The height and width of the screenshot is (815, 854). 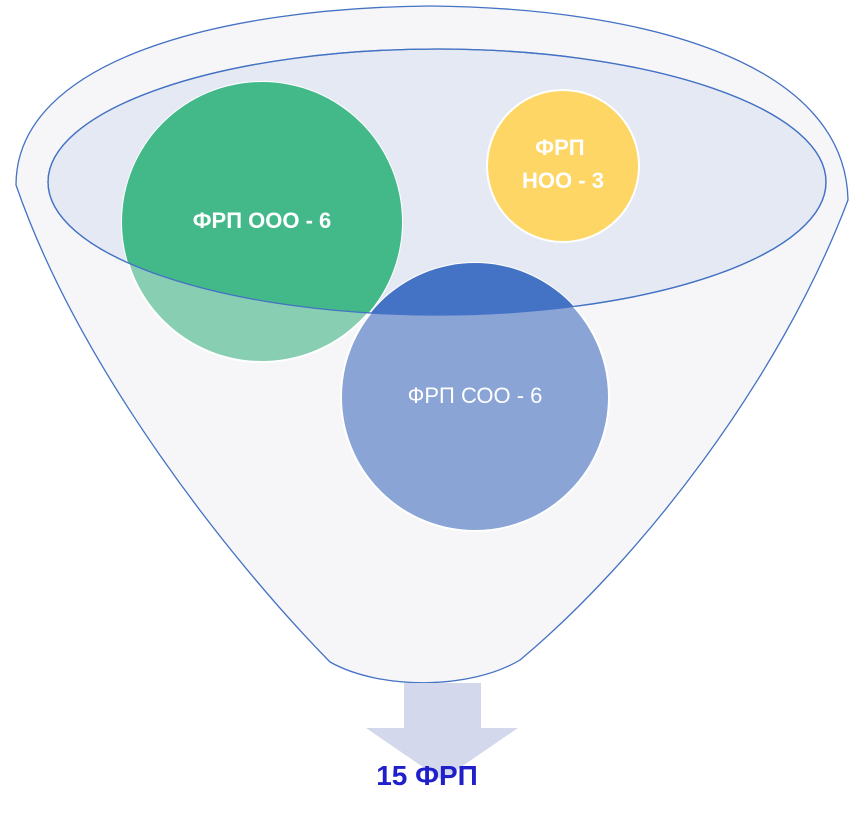 I want to click on circle-ooo: ФРП ООО - 6, so click(x=262, y=222).